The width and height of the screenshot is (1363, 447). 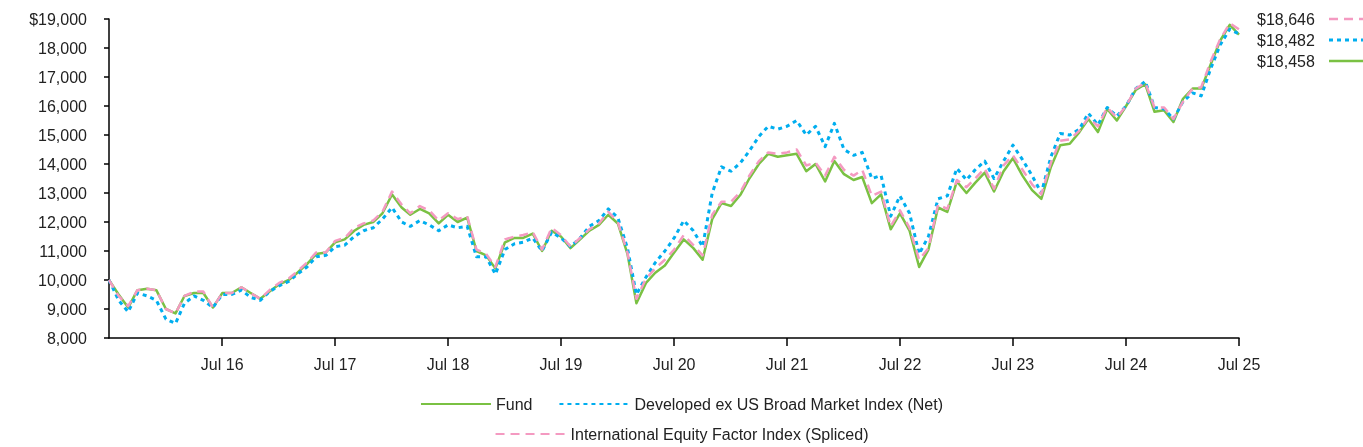 What do you see at coordinates (448, 364) in the screenshot?
I see `x-tick-label: Jul 18` at bounding box center [448, 364].